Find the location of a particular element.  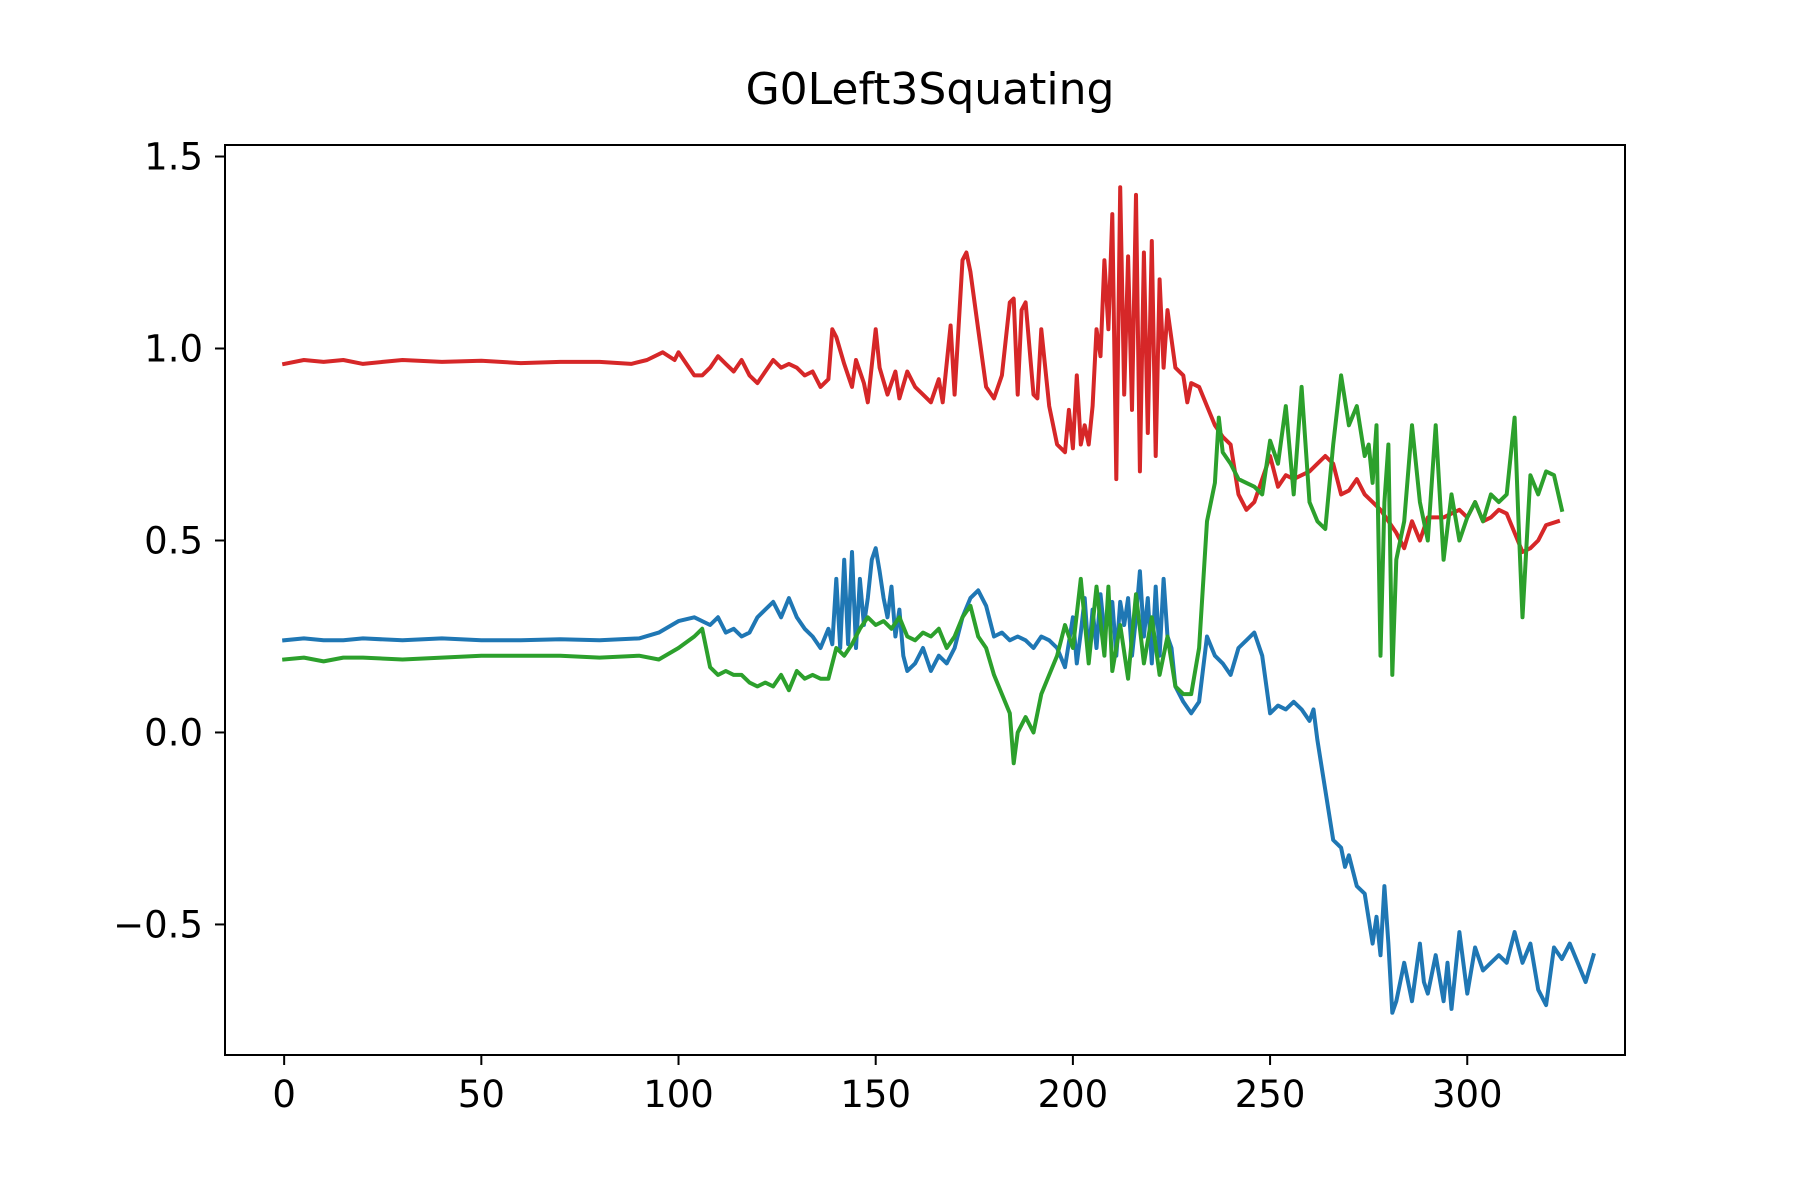

x-tick-label: 150 is located at coordinates (875, 1094).